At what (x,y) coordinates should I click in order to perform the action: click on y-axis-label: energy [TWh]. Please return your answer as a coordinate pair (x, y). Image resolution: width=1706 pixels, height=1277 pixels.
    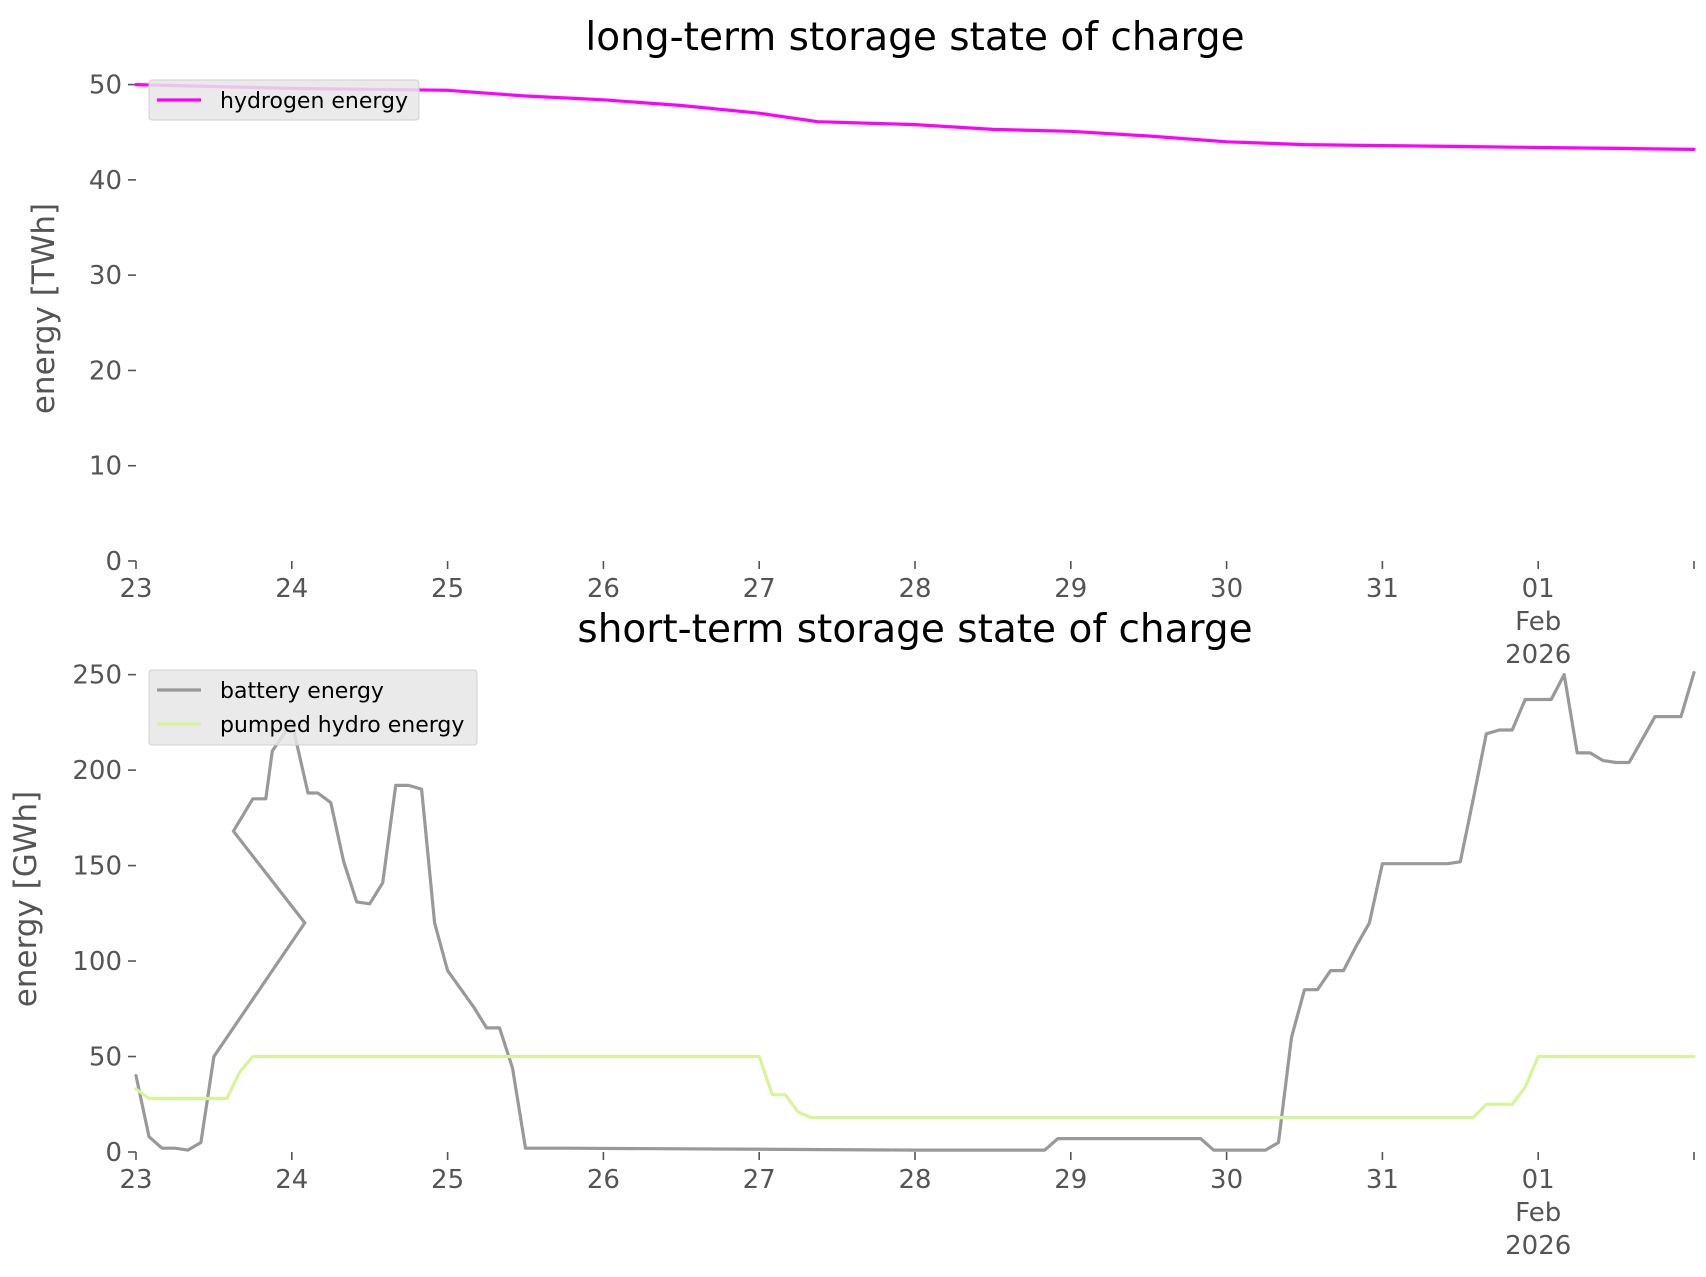
    Looking at the image, I should click on (44, 308).